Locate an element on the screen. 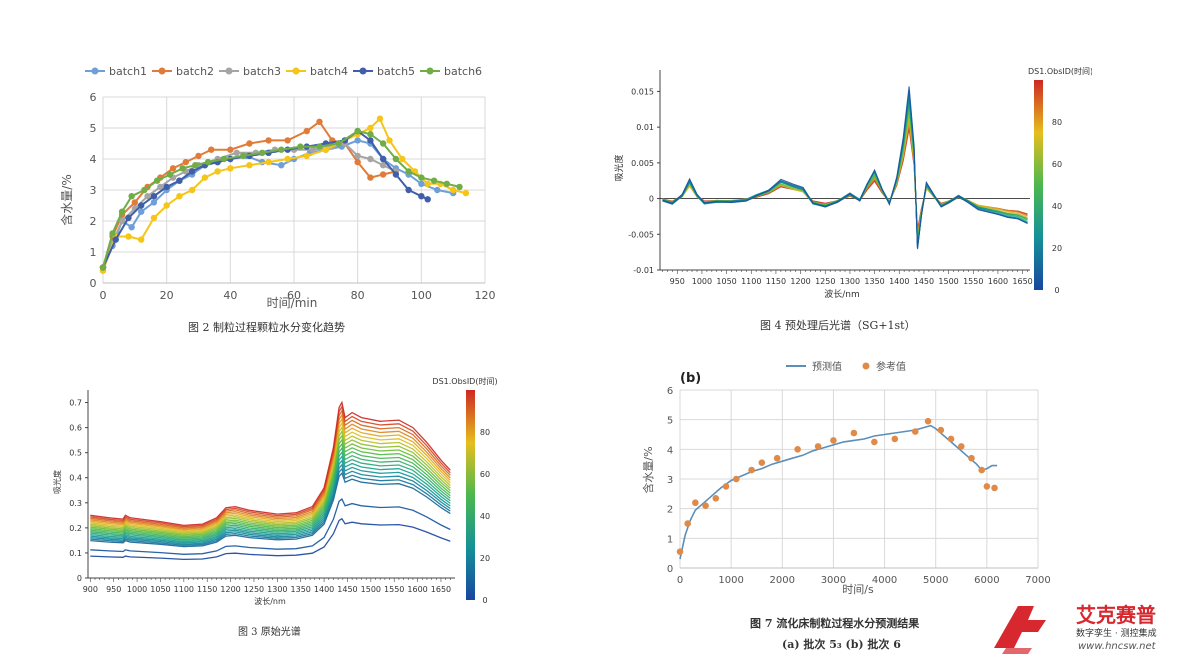  fig3-x-tick: 1150 is located at coordinates (207, 589).